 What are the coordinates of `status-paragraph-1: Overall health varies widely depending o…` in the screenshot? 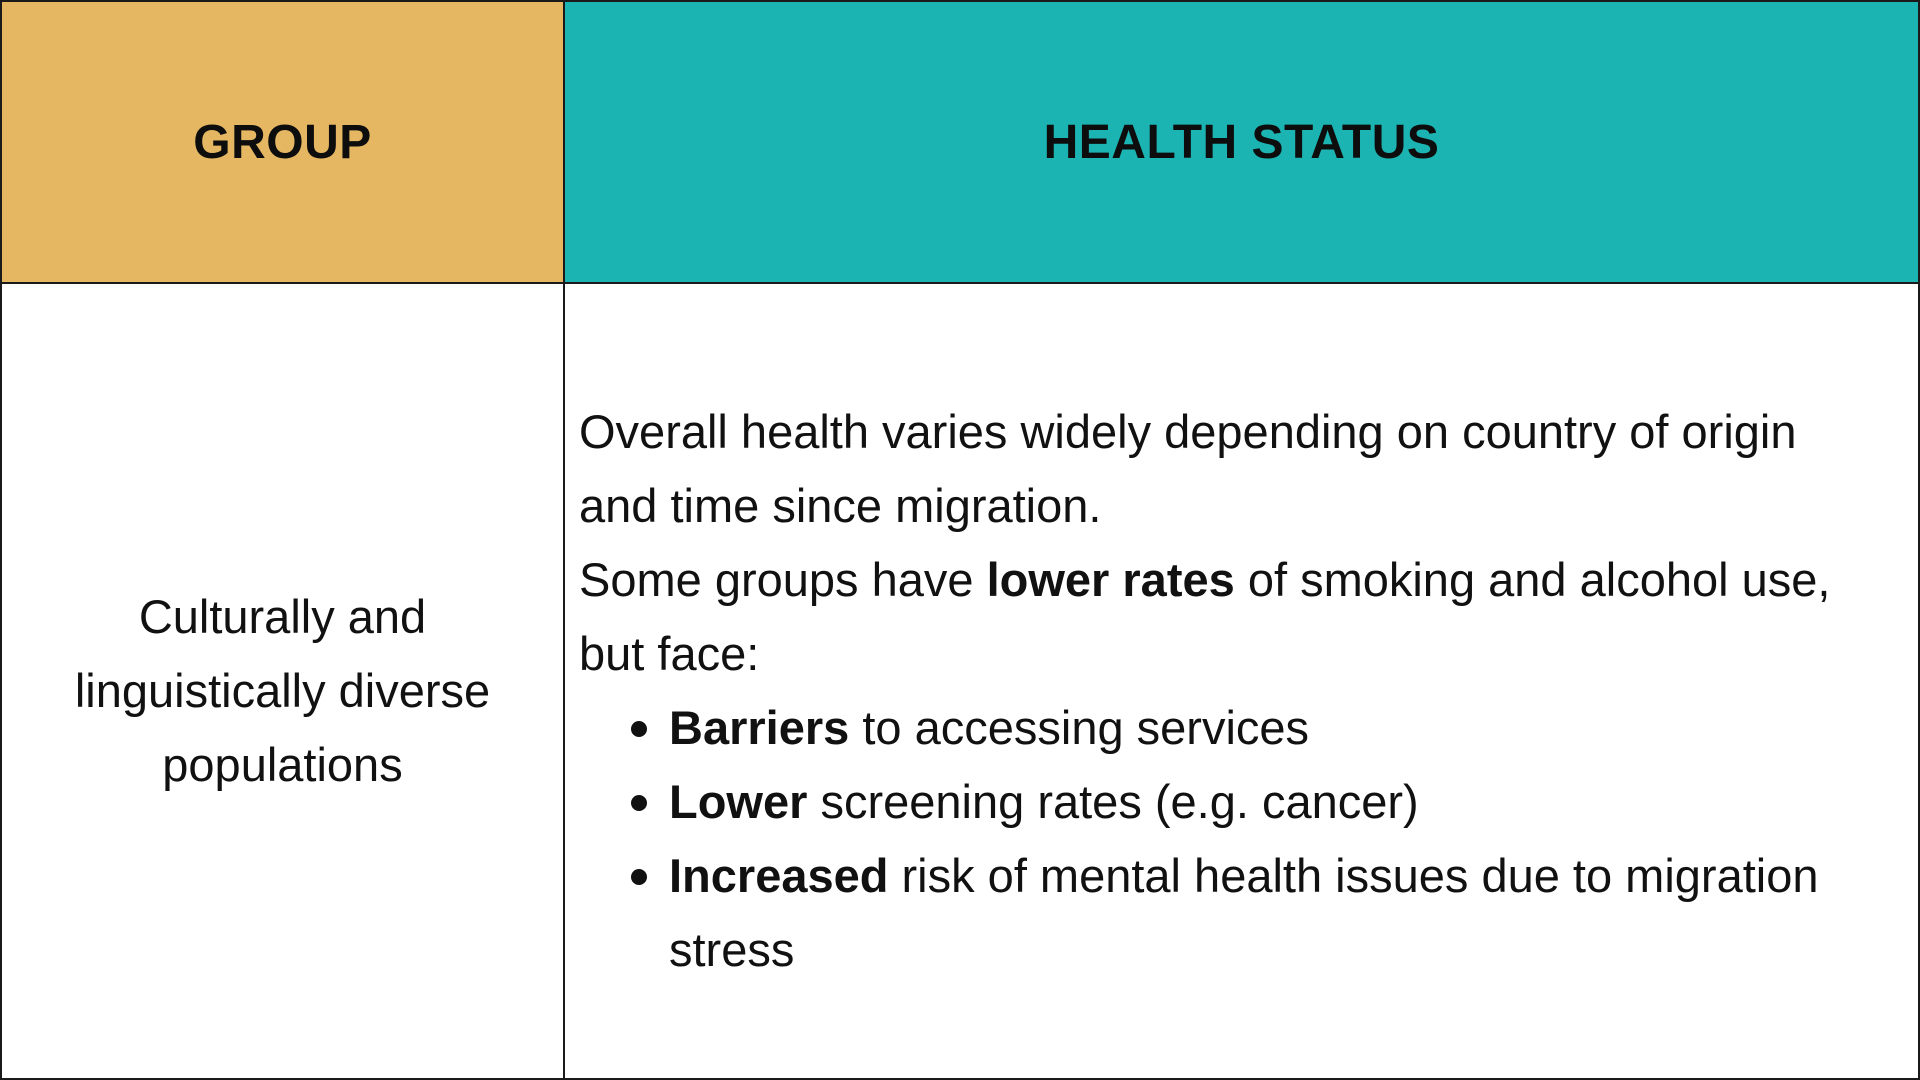 It's located at (1188, 468).